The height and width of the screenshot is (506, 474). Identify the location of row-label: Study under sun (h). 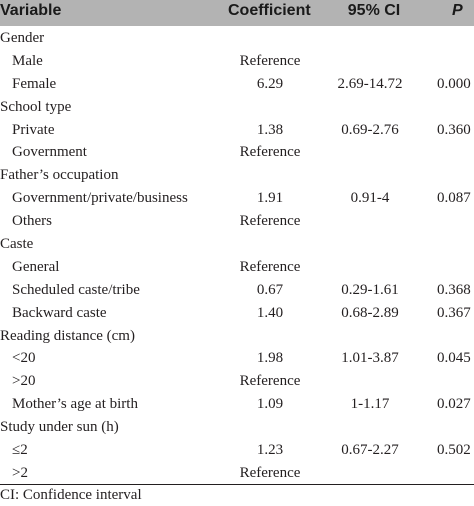
(59, 427).